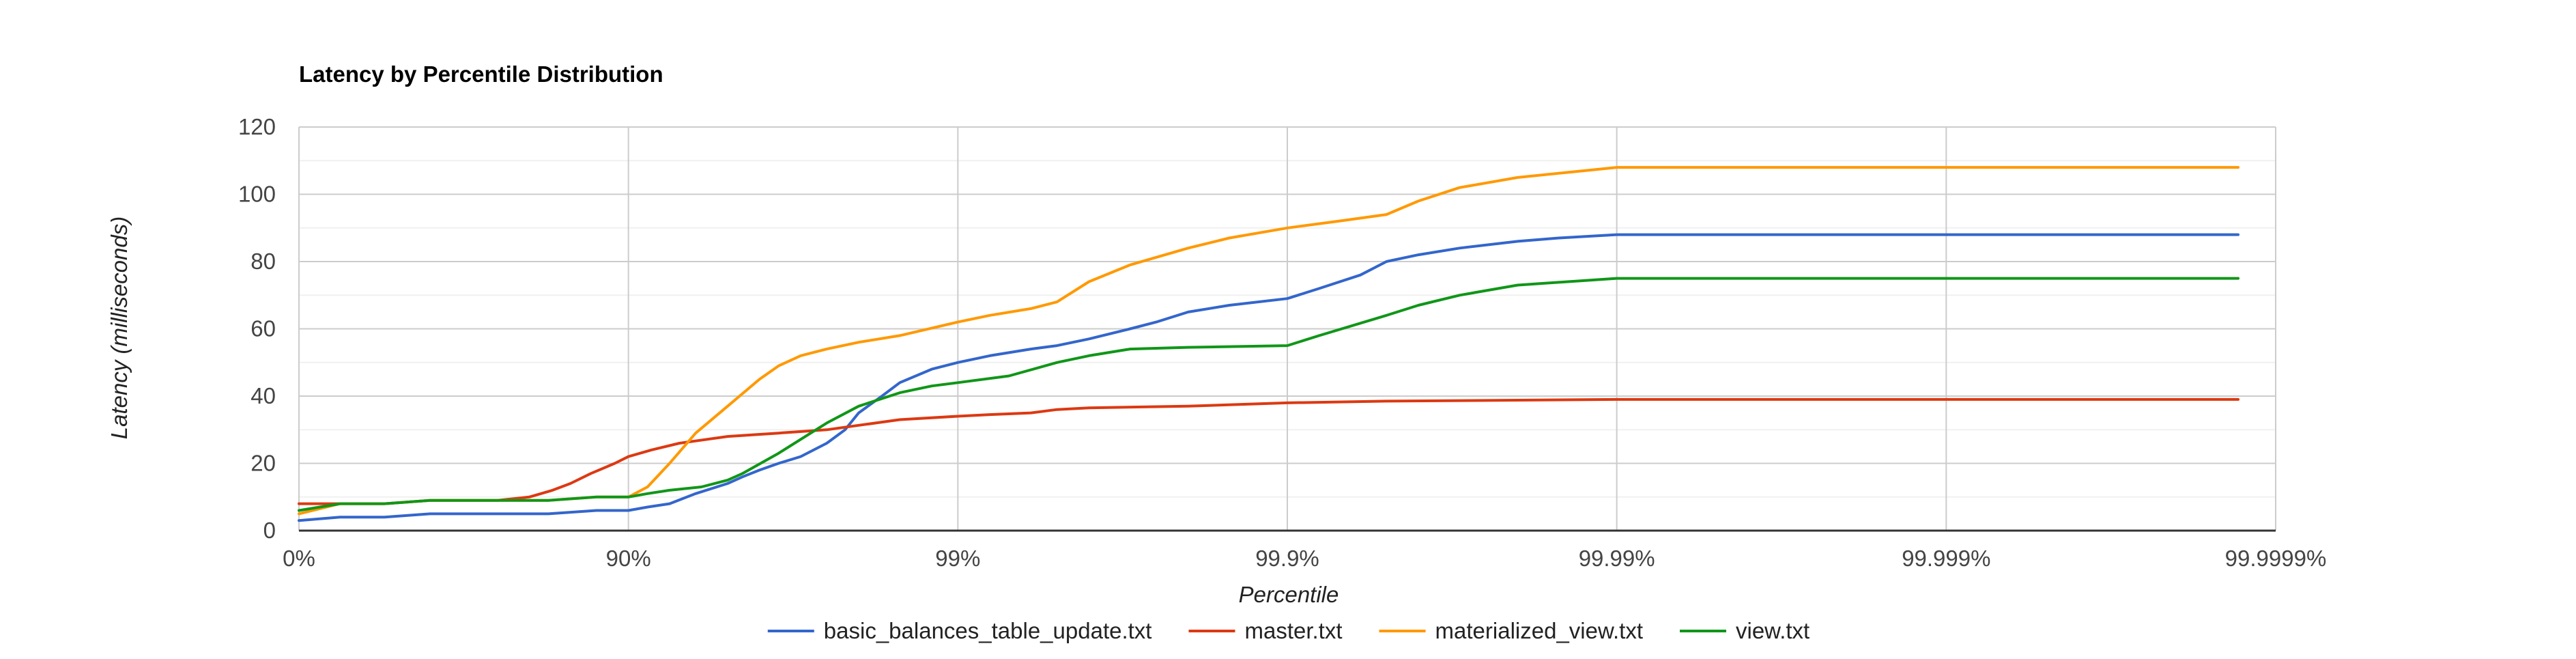  What do you see at coordinates (1293, 630) in the screenshot?
I see `legend-label-master-txt: master.txt` at bounding box center [1293, 630].